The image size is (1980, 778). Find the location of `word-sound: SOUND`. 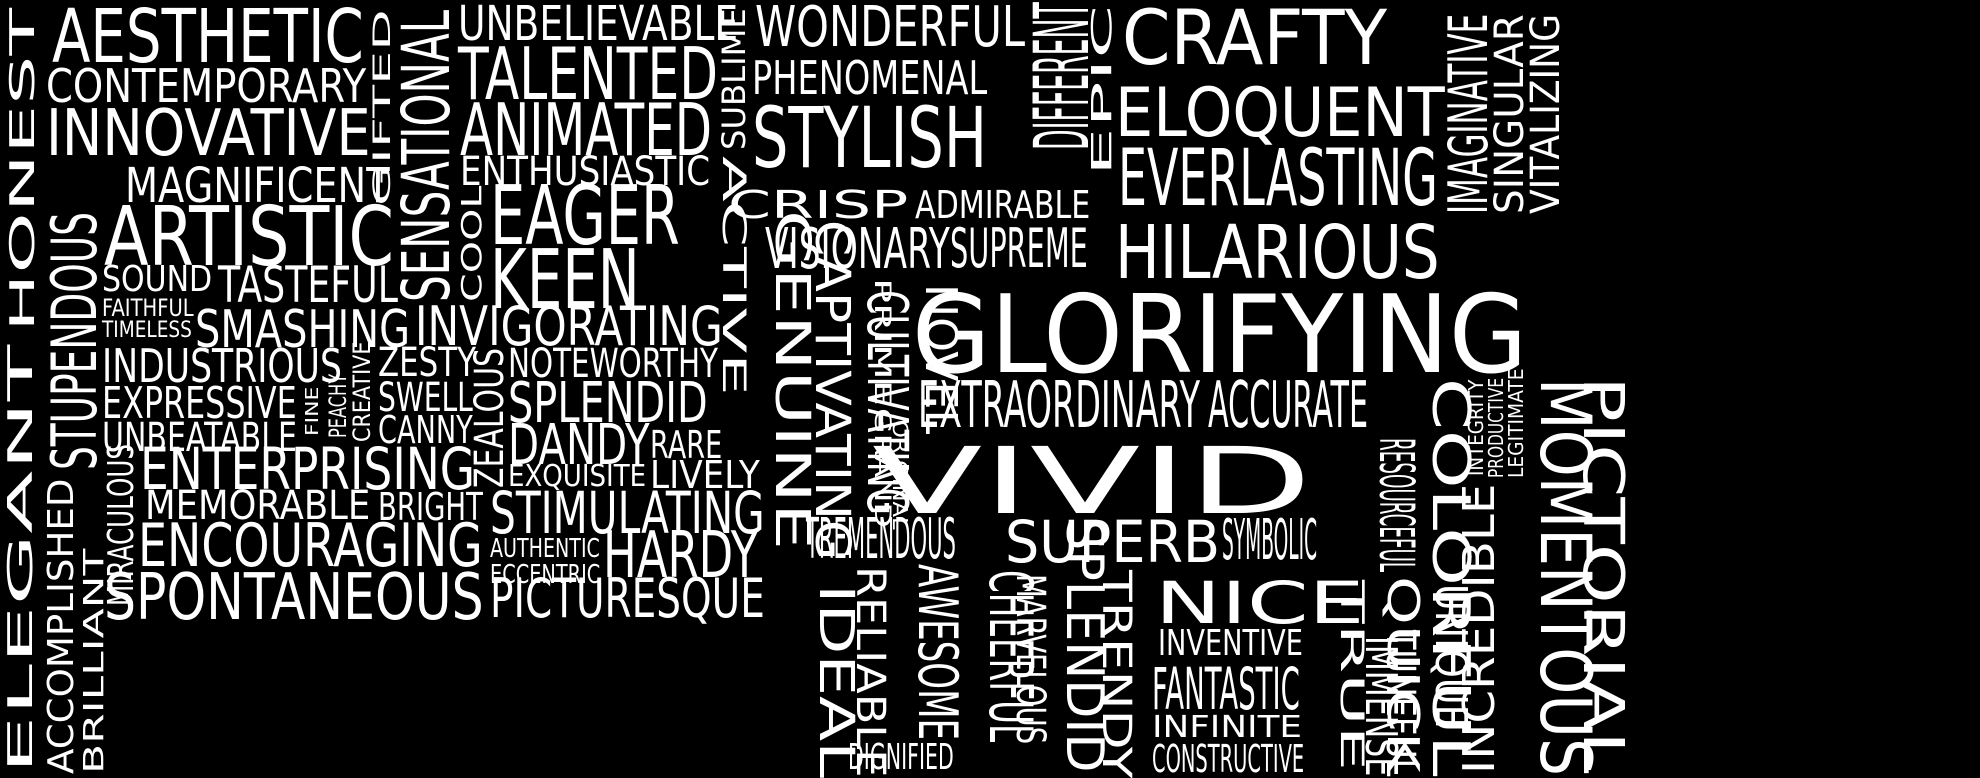

word-sound: SOUND is located at coordinates (157, 279).